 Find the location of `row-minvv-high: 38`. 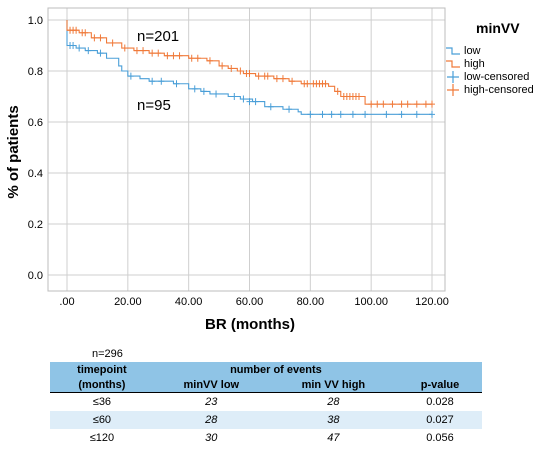

row-minvv-high: 38 is located at coordinates (333, 420).